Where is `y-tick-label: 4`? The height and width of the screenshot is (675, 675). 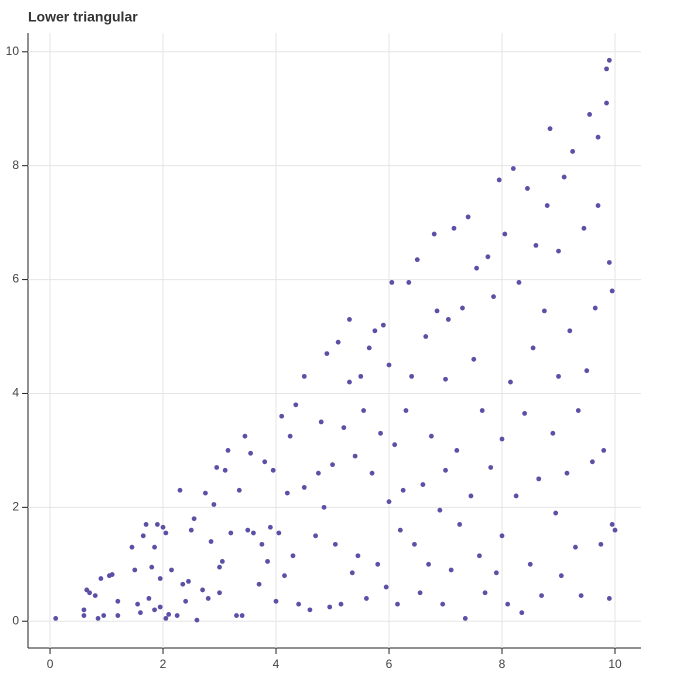
y-tick-label: 4 is located at coordinates (15, 393).